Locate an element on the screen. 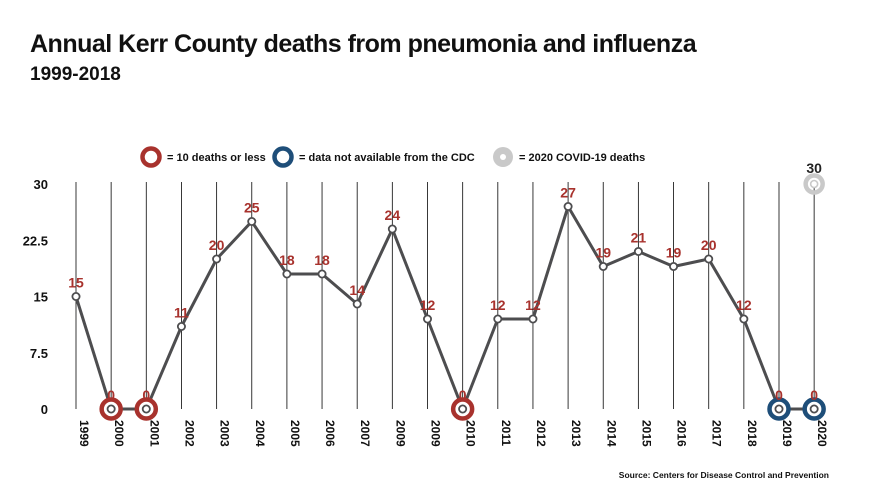  x-tick-label: 2002 is located at coordinates (189, 433).